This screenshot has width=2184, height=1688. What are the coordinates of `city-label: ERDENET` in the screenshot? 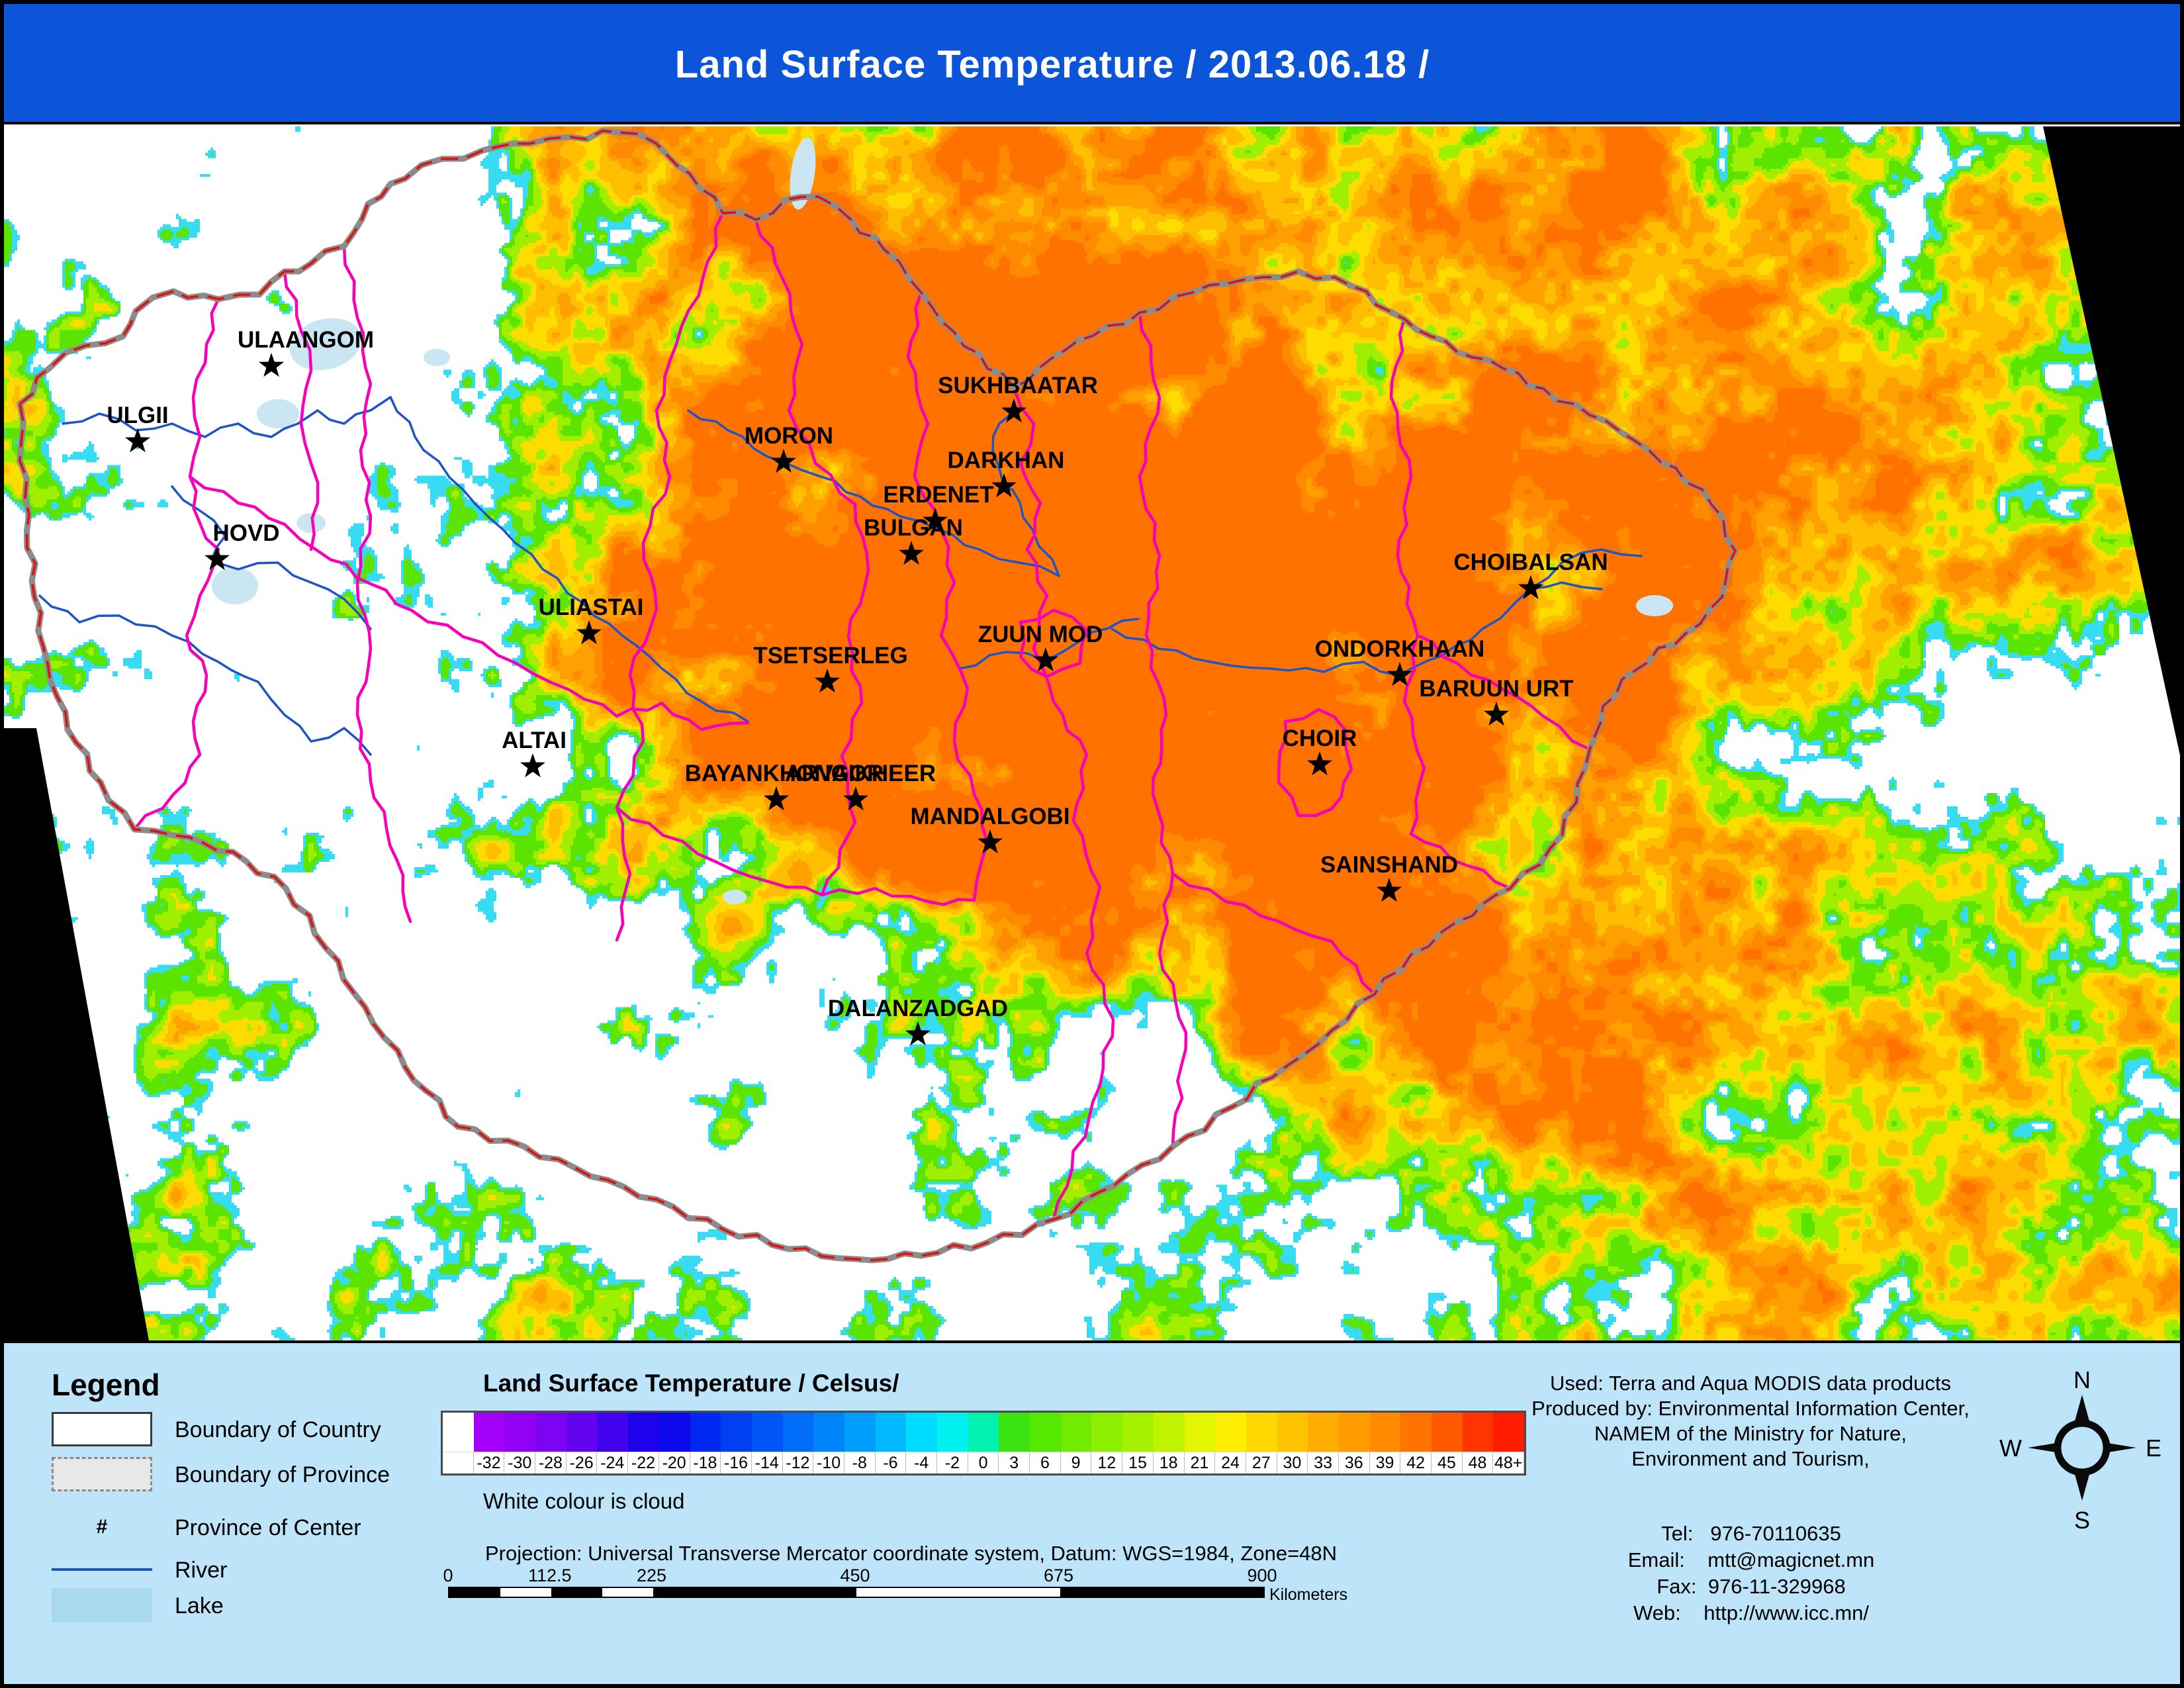 It's located at (938, 495).